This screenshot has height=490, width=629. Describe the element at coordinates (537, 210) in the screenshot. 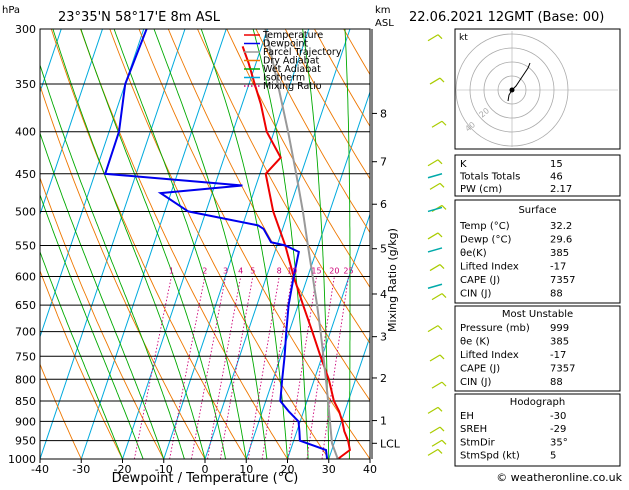

I see `surface-title: Surface` at that location.